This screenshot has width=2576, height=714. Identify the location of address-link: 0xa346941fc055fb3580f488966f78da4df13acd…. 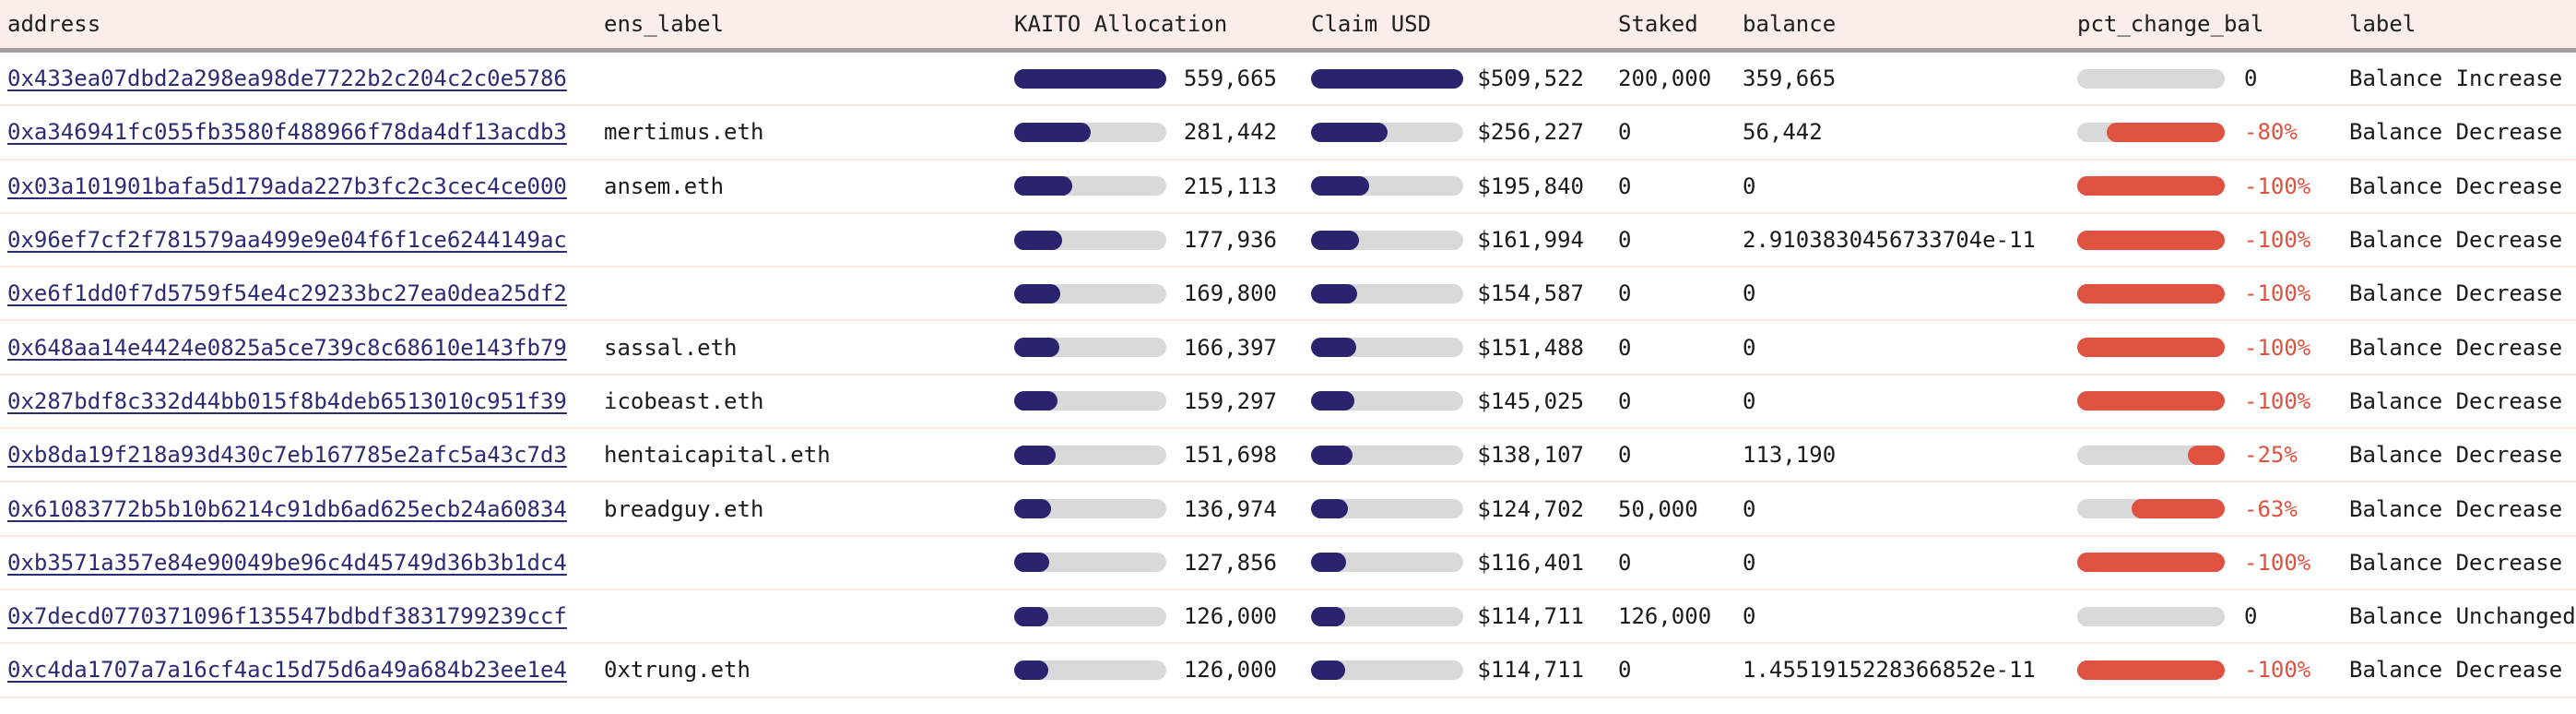
(287, 132).